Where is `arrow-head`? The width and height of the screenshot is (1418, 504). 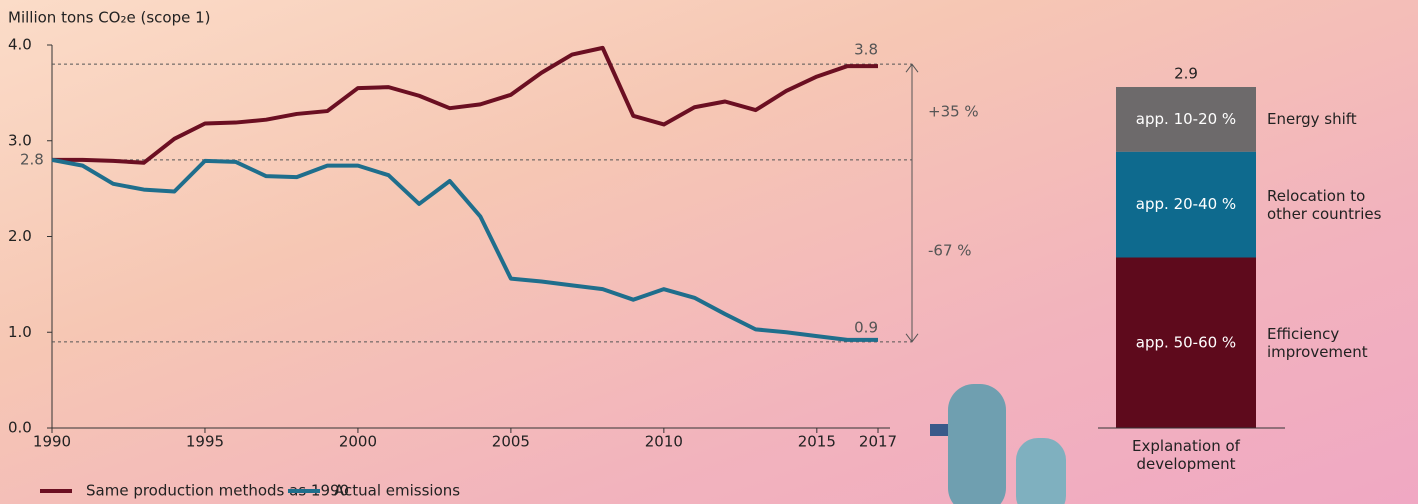
arrow-head is located at coordinates (912, 203).